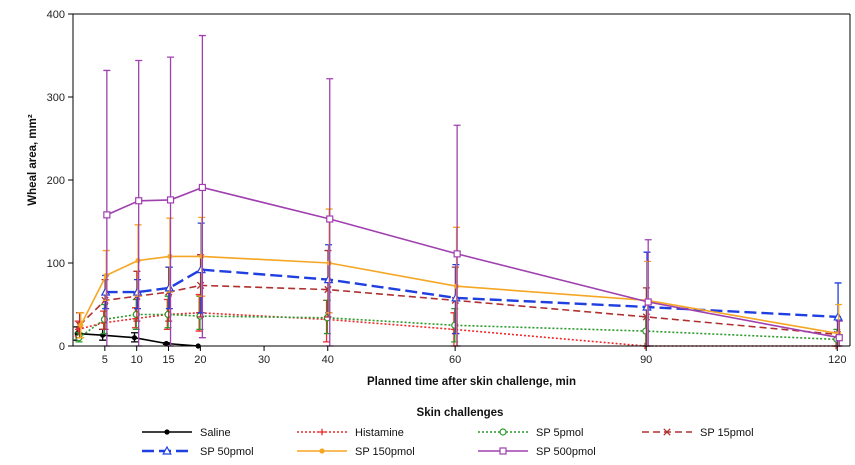  Describe the element at coordinates (105, 360) in the screenshot. I see `x-tick-label: 5` at that location.